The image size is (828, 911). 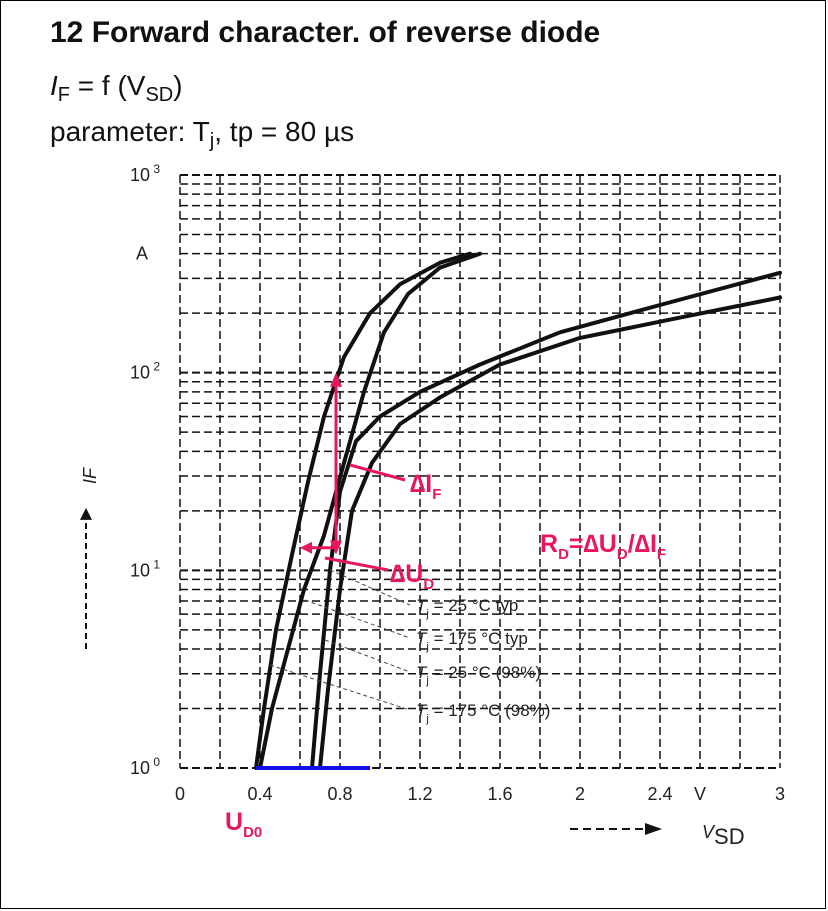 What do you see at coordinates (780, 794) in the screenshot?
I see `x-tick-label: 3` at bounding box center [780, 794].